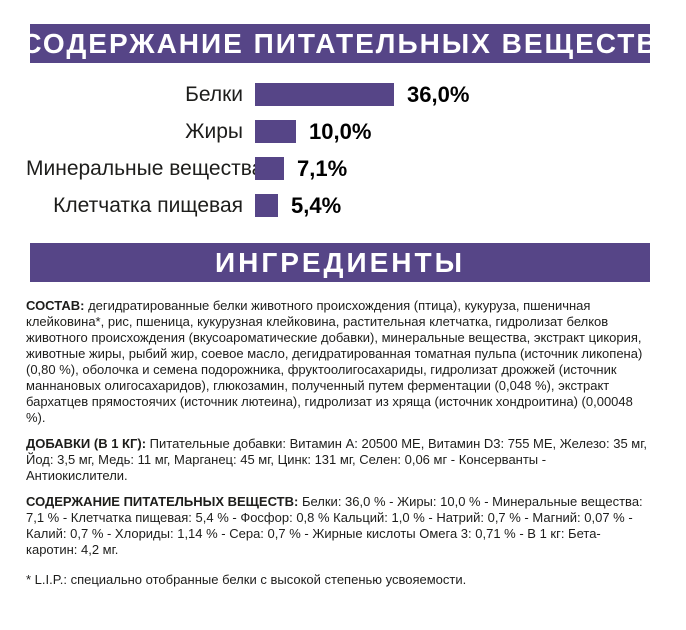 The height and width of the screenshot is (630, 686). I want to click on analysis-label: СОДЕРЖАНИЕ ПИТАТЕЛЬНЫХ ВЕЩЕСТВ:, so click(162, 501).